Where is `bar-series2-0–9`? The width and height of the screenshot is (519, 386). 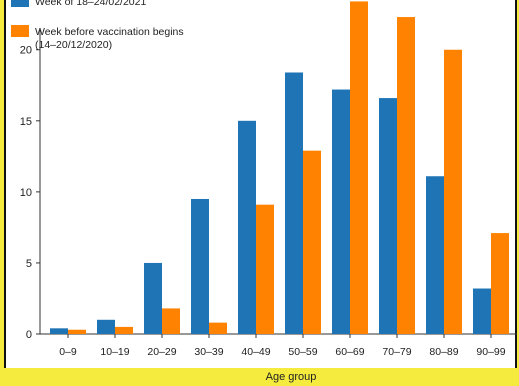 bar-series2-0–9 is located at coordinates (77, 331).